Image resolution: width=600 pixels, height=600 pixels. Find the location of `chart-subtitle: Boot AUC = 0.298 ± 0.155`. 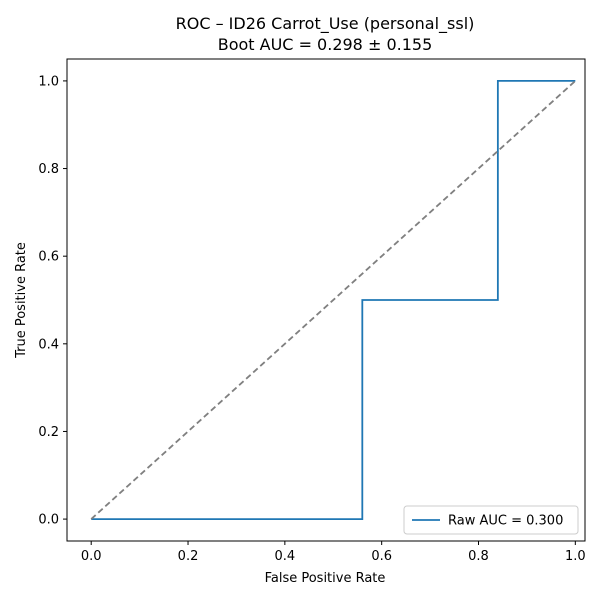

chart-subtitle: Boot AUC = 0.298 ± 0.155 is located at coordinates (325, 44).